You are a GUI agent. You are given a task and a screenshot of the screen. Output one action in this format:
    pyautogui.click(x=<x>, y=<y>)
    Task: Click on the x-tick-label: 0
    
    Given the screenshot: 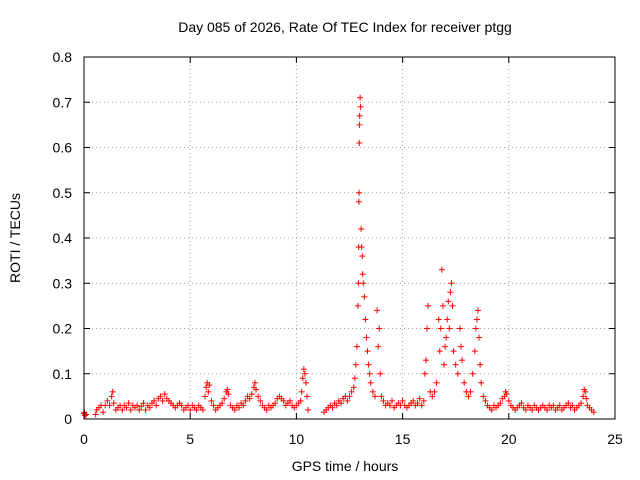 What is the action you would take?
    pyautogui.click(x=84, y=439)
    